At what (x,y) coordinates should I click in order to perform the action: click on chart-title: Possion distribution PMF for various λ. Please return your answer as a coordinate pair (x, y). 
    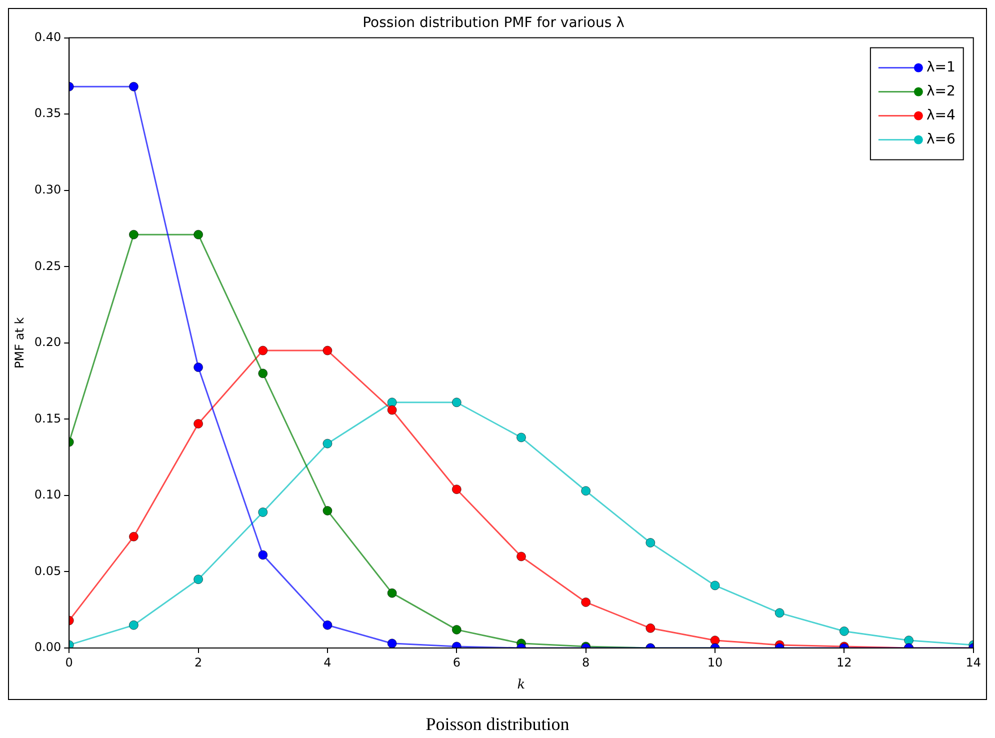
    Looking at the image, I should click on (493, 23).